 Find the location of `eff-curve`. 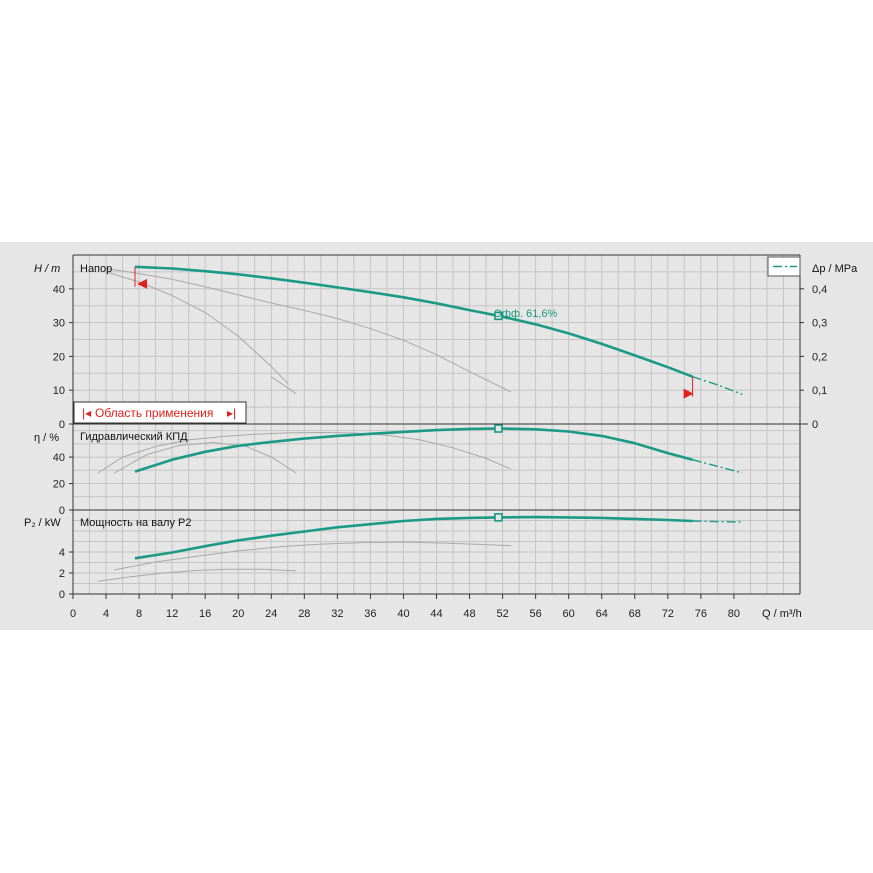

eff-curve is located at coordinates (413, 450).